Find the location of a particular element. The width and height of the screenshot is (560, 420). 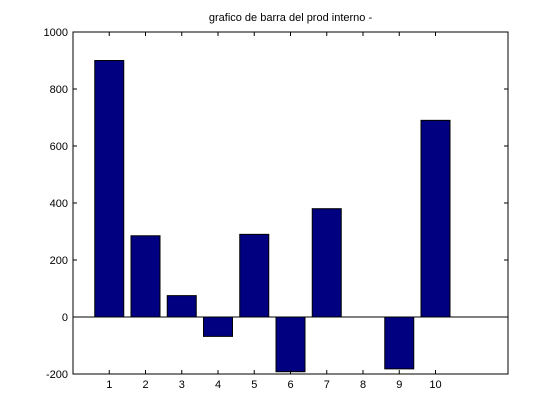

x-tick-label: 4 is located at coordinates (218, 385).